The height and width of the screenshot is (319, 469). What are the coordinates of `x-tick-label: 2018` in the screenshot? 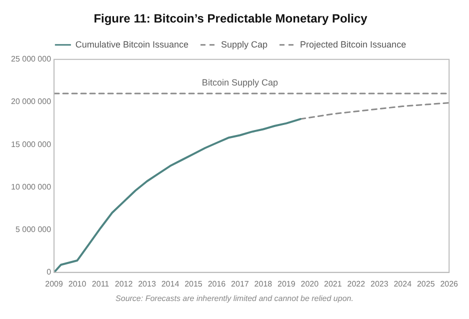 It's located at (263, 283).